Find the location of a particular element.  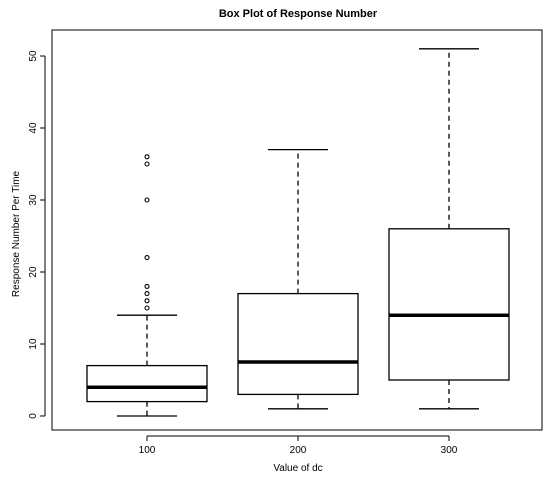

y-tick-label: 40 is located at coordinates (33, 128).